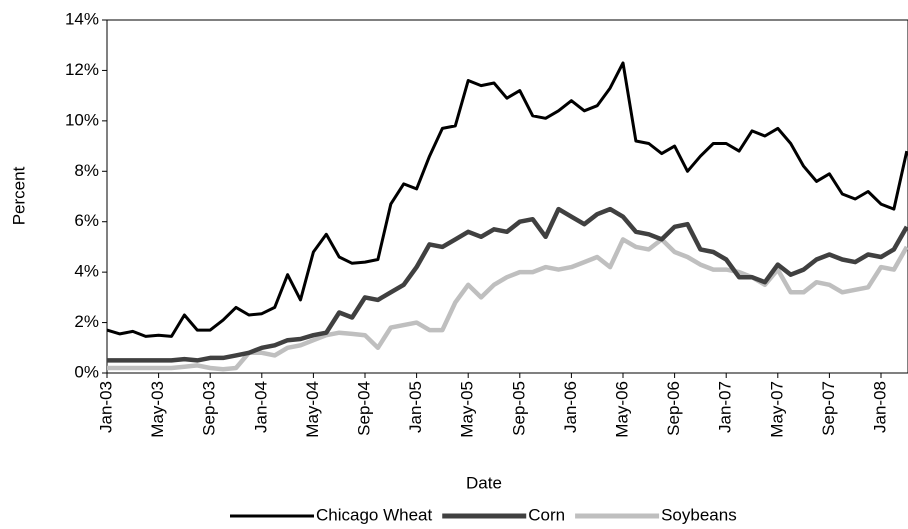 The width and height of the screenshot is (908, 529). I want to click on y-tick-label: 8%, so click(86, 170).